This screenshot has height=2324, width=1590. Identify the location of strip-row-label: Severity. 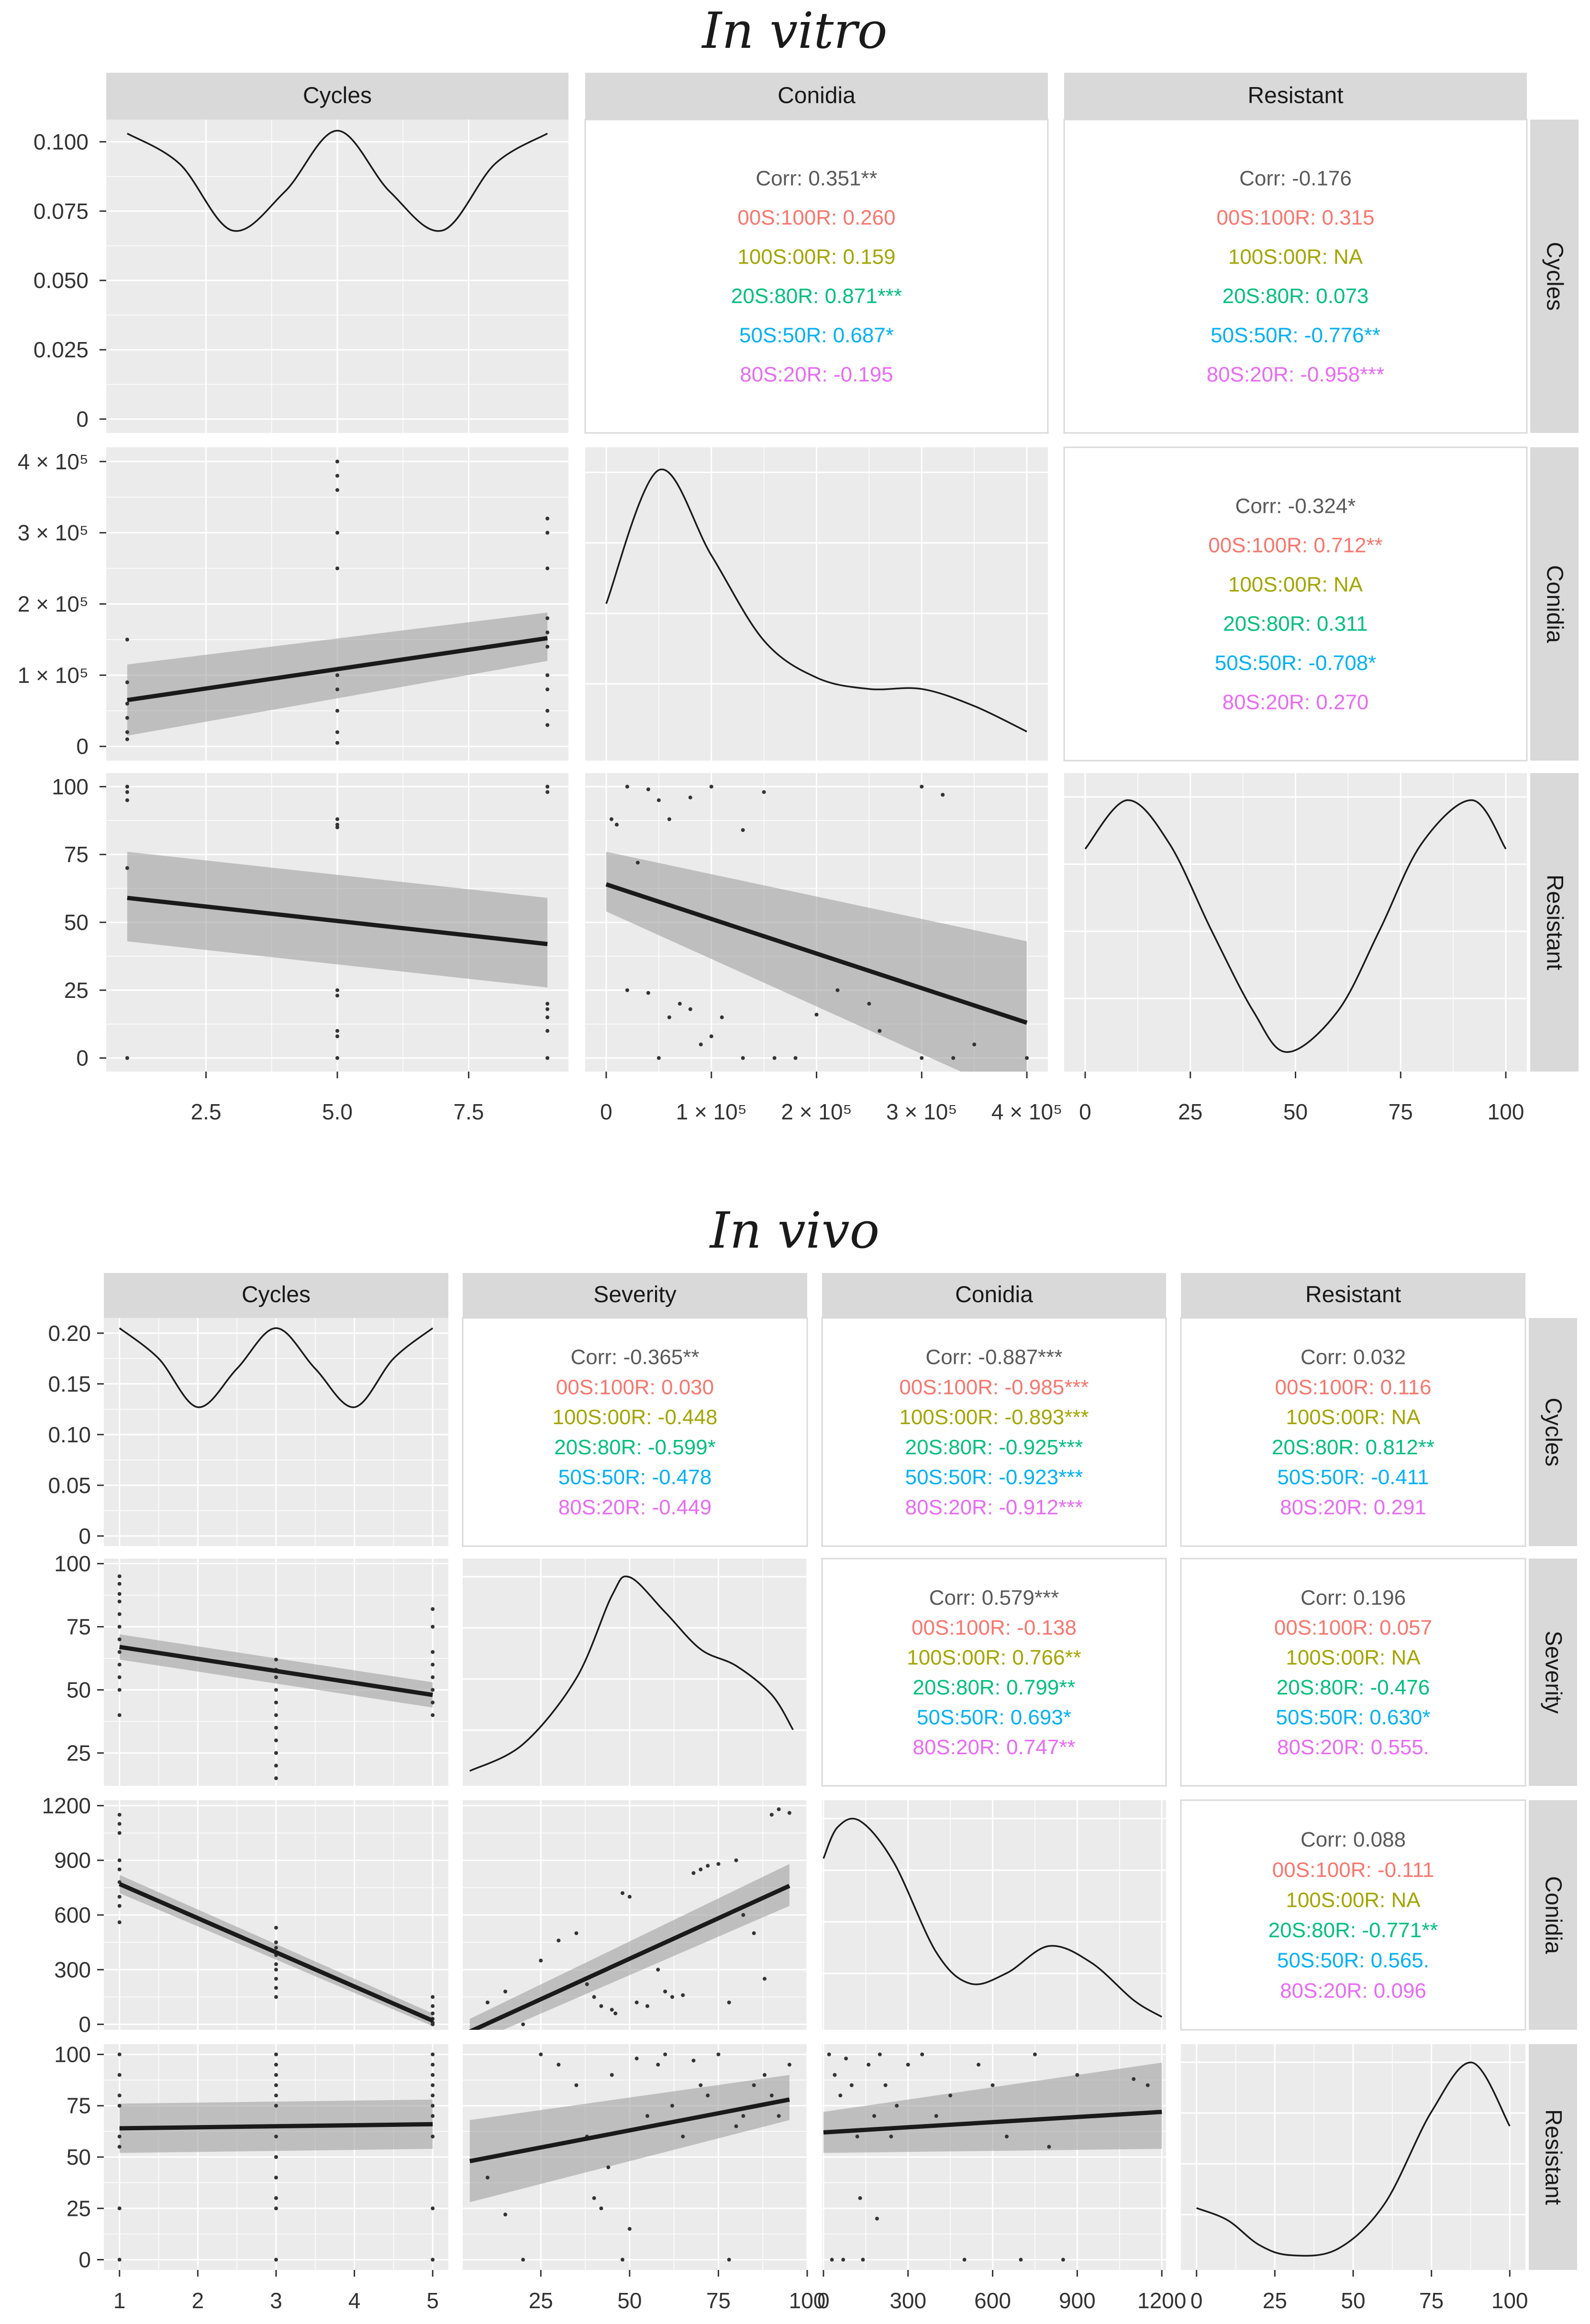
(1553, 1672).